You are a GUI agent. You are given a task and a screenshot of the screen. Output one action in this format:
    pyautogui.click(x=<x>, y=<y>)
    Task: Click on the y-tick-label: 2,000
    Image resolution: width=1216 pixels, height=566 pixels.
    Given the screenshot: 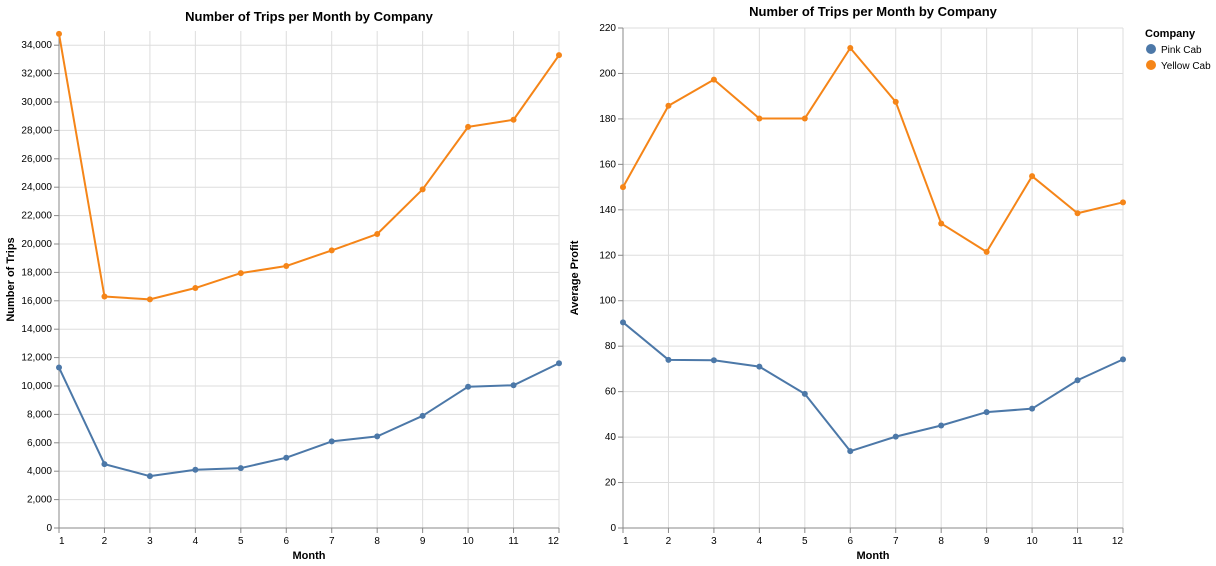 What is the action you would take?
    pyautogui.click(x=39, y=500)
    